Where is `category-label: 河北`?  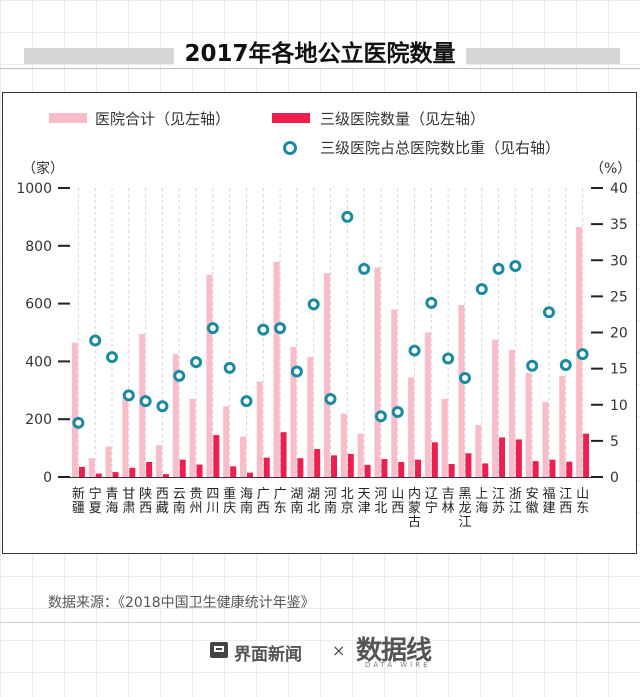 category-label: 河北 is located at coordinates (380, 501).